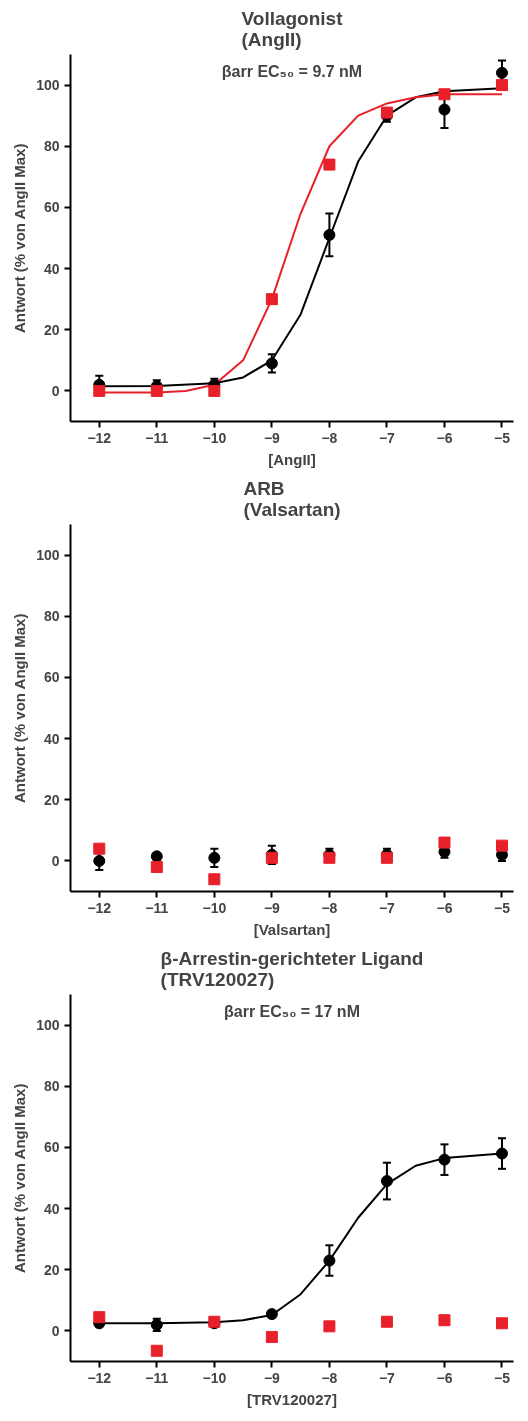  I want to click on chart-title: Vollagonist (AngII), so click(292, 28).